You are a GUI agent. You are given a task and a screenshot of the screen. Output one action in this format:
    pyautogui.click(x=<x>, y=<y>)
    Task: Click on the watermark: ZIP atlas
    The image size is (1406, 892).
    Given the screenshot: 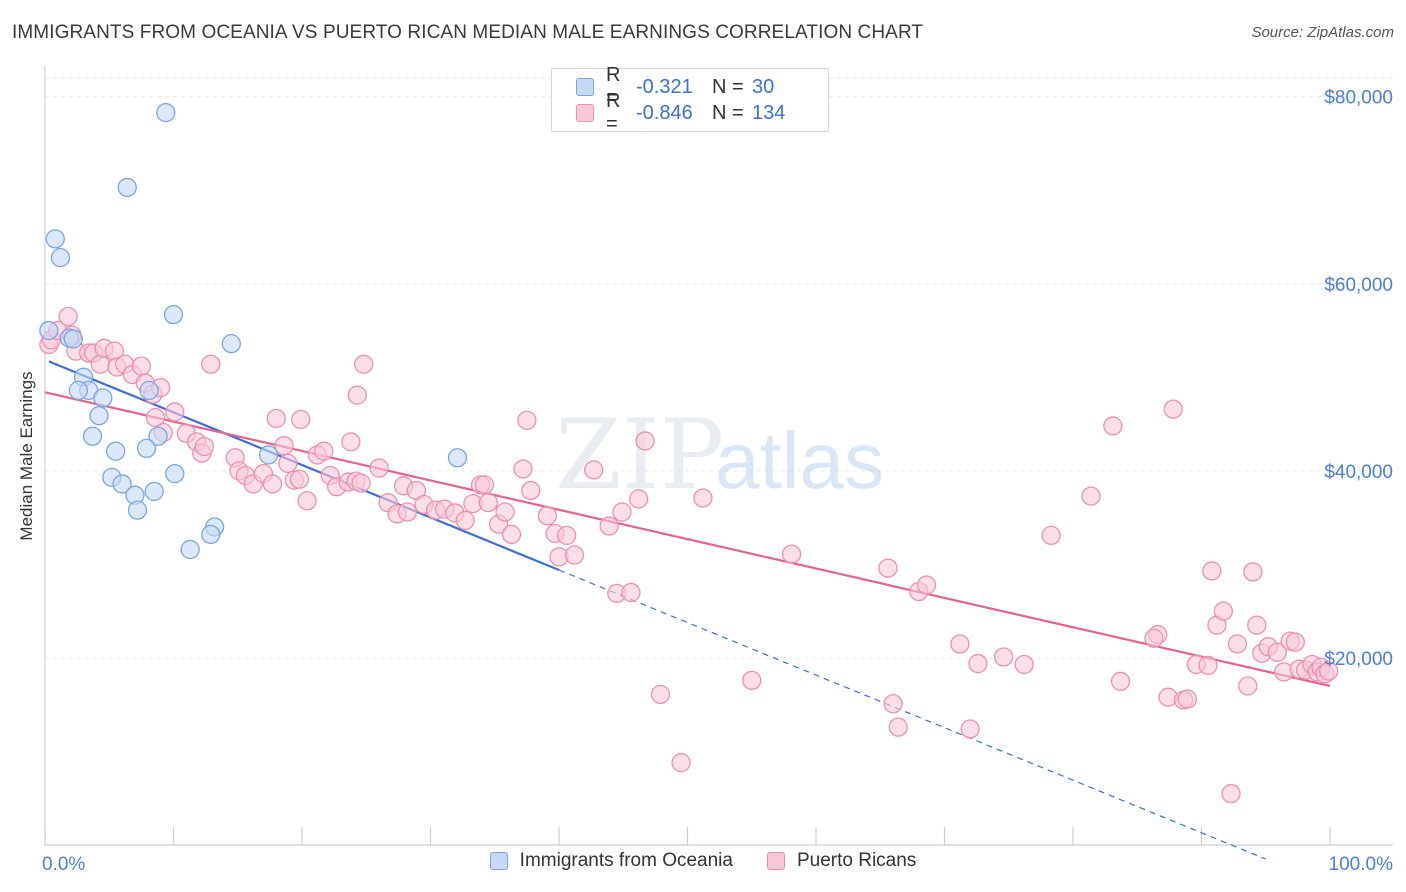 What is the action you would take?
    pyautogui.click(x=719, y=455)
    